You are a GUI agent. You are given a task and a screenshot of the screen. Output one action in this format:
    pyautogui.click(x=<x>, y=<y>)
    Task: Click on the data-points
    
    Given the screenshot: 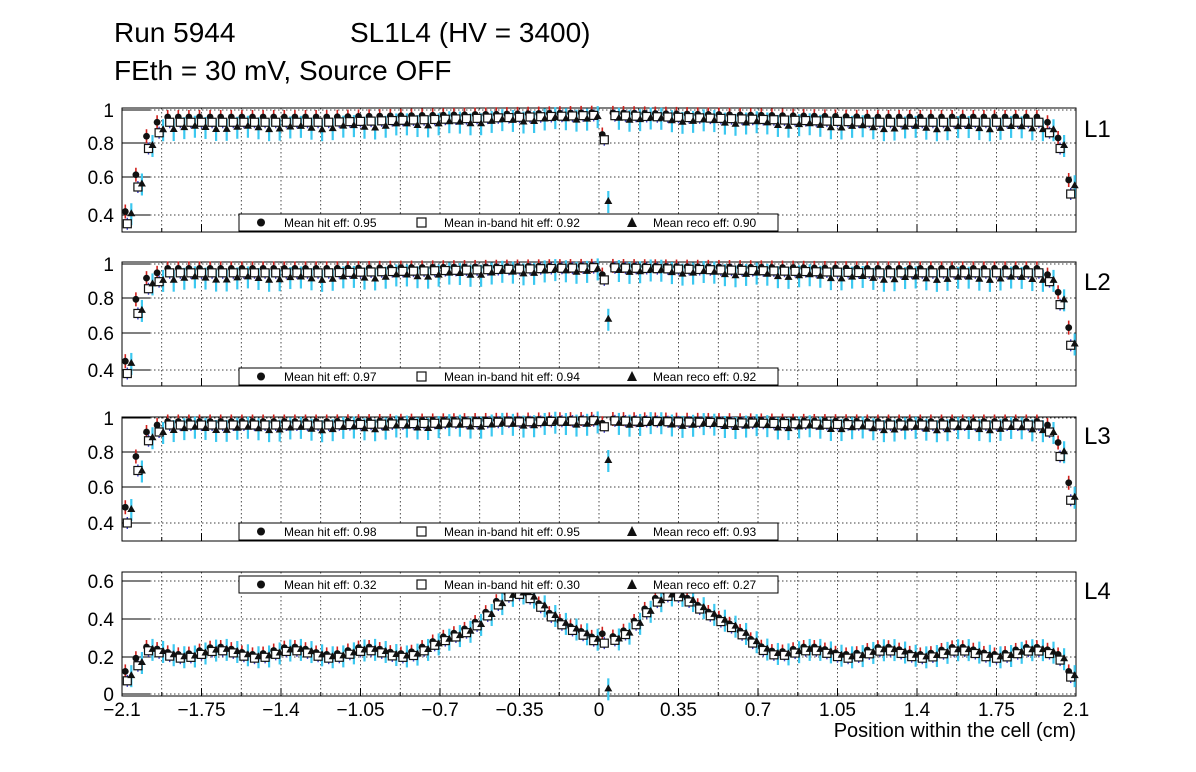 What is the action you would take?
    pyautogui.click(x=600, y=319)
    